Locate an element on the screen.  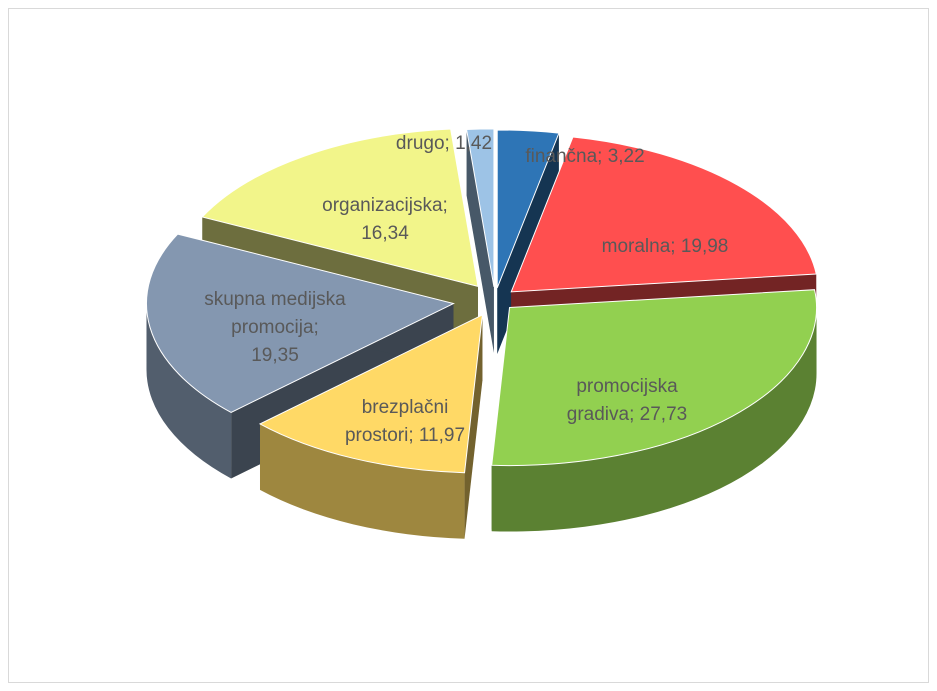
data-label: promocijska is located at coordinates (627, 386).